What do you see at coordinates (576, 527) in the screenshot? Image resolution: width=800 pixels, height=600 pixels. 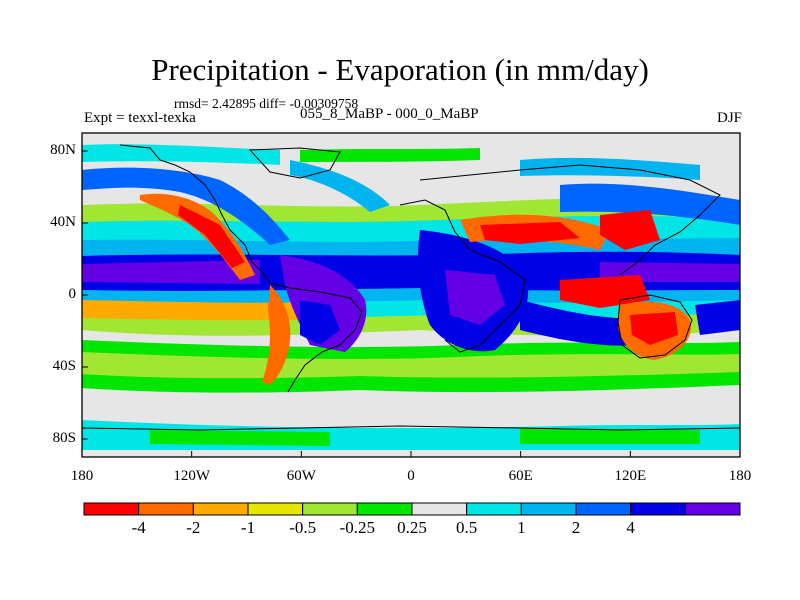 I see `colorbar-label: 2` at bounding box center [576, 527].